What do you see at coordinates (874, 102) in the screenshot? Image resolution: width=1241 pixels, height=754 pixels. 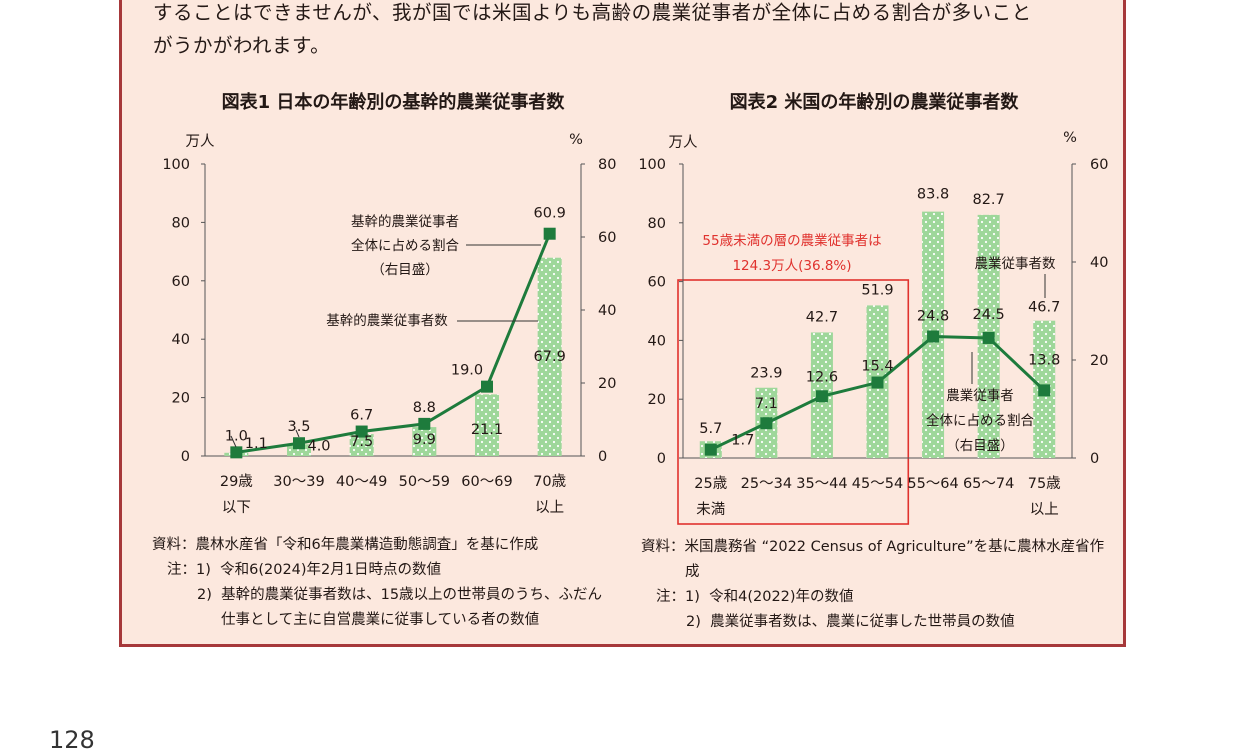 I see `chart2-title: 図表2 米国の年齢別の農業従事者数` at bounding box center [874, 102].